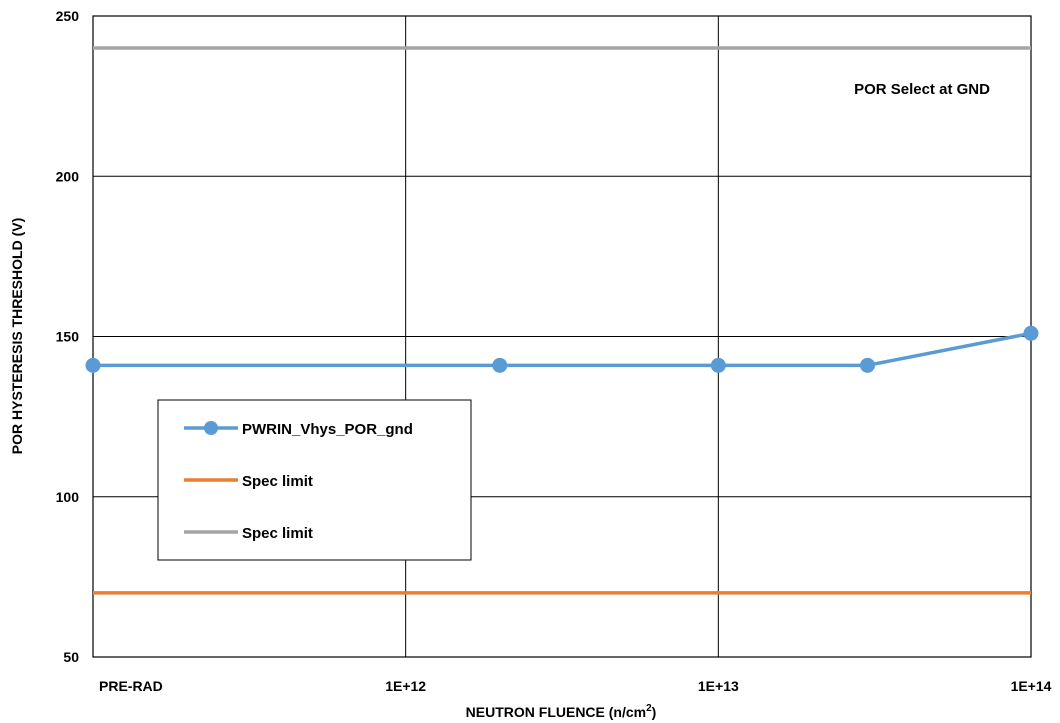 Image resolution: width=1060 pixels, height=723 pixels. Describe the element at coordinates (211, 428) in the screenshot. I see `legend-swatch-marker` at that location.